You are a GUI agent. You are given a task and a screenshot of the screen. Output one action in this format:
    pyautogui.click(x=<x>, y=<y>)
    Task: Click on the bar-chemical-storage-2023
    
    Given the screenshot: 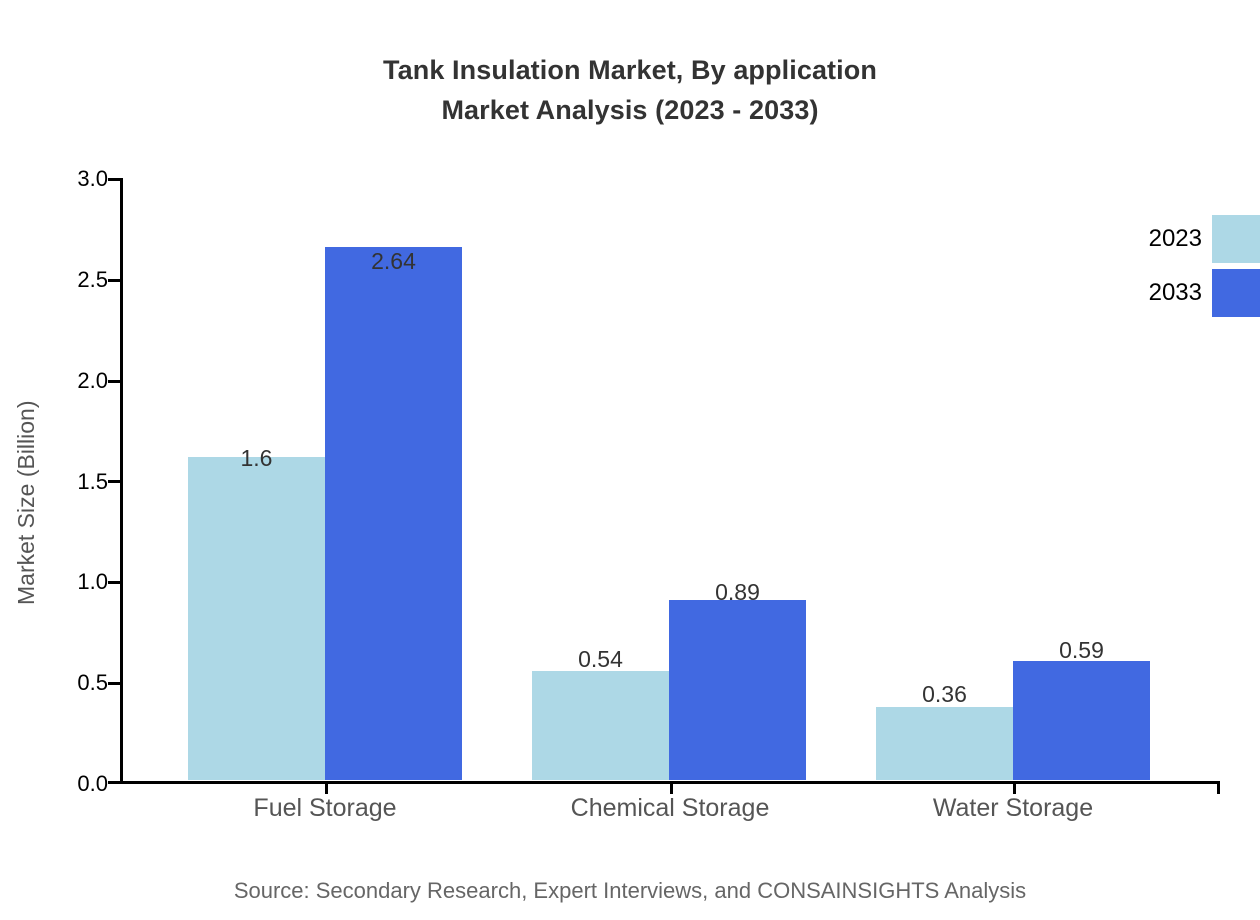 What is the action you would take?
    pyautogui.click(x=600, y=725)
    